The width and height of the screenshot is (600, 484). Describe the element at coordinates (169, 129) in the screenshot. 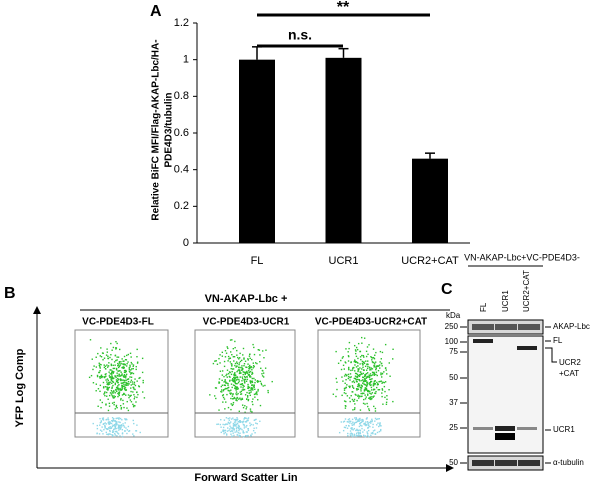

I see `y-axis-title-line: PDE4D3/tubulin` at that location.